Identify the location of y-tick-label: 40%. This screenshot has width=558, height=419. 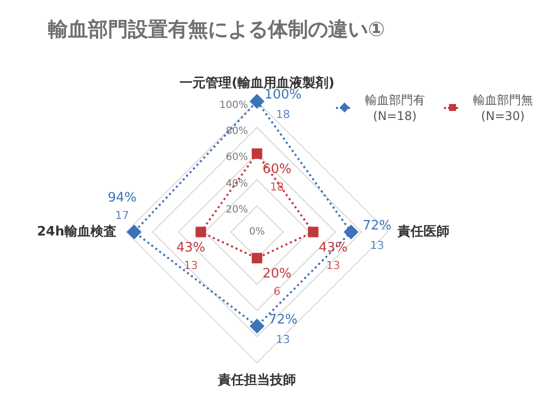
(237, 184).